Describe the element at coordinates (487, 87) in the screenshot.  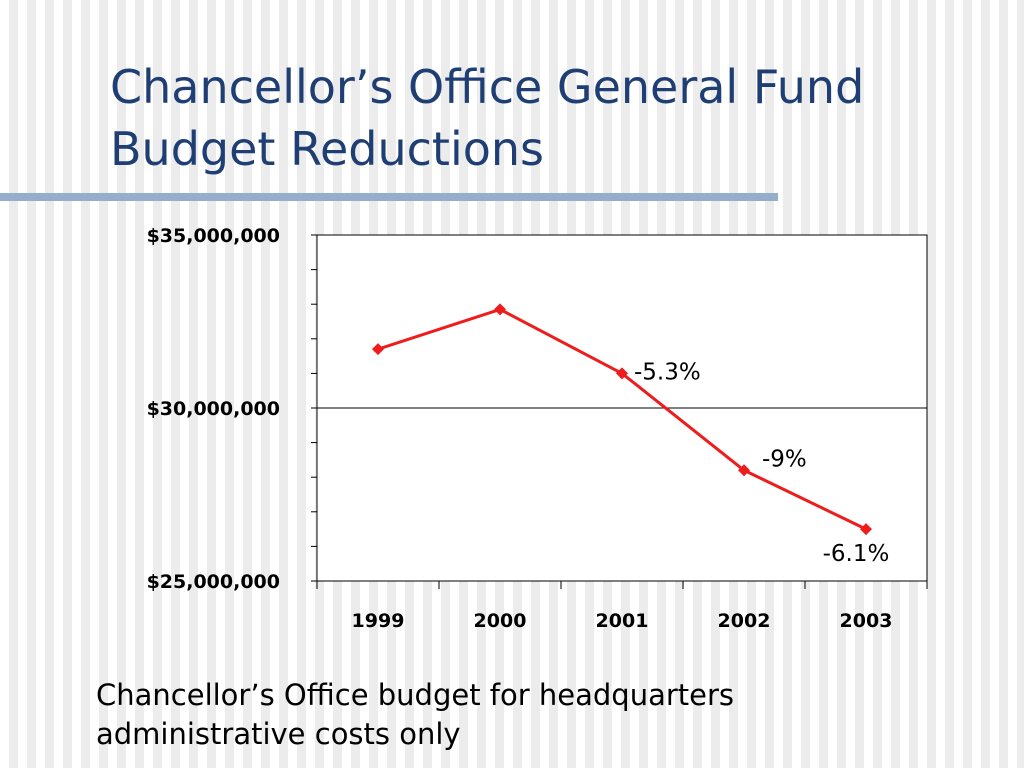
I see `title-line-1: Chancellor’s Office General Fund` at that location.